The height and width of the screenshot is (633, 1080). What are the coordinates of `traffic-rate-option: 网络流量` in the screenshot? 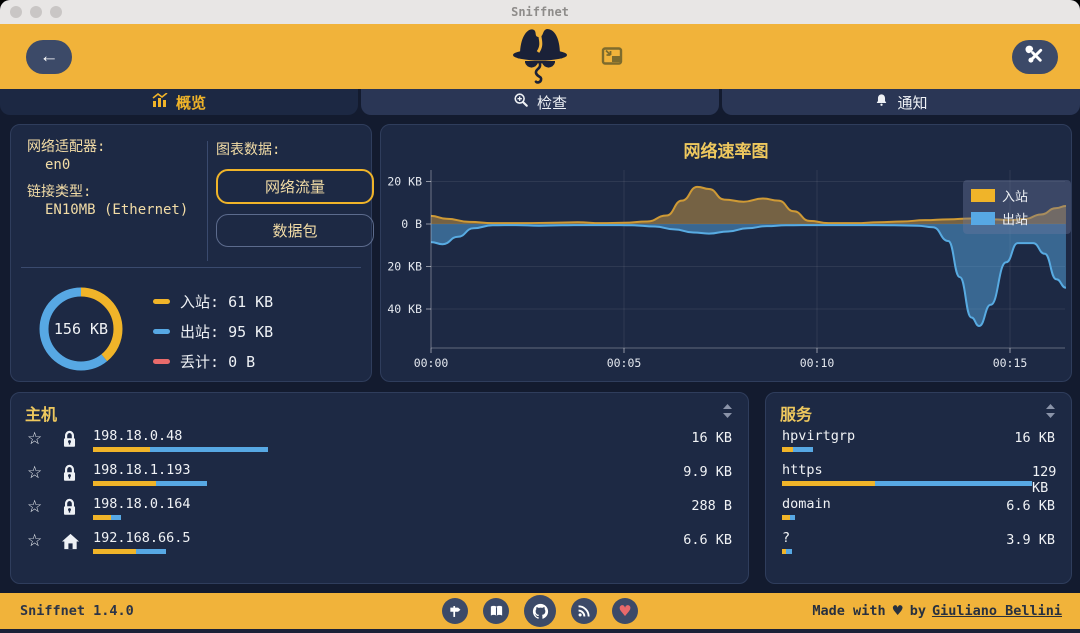 It's located at (295, 186).